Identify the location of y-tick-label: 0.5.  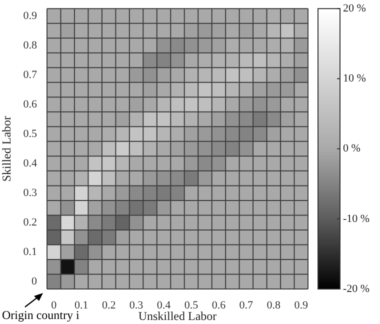
(30, 134).